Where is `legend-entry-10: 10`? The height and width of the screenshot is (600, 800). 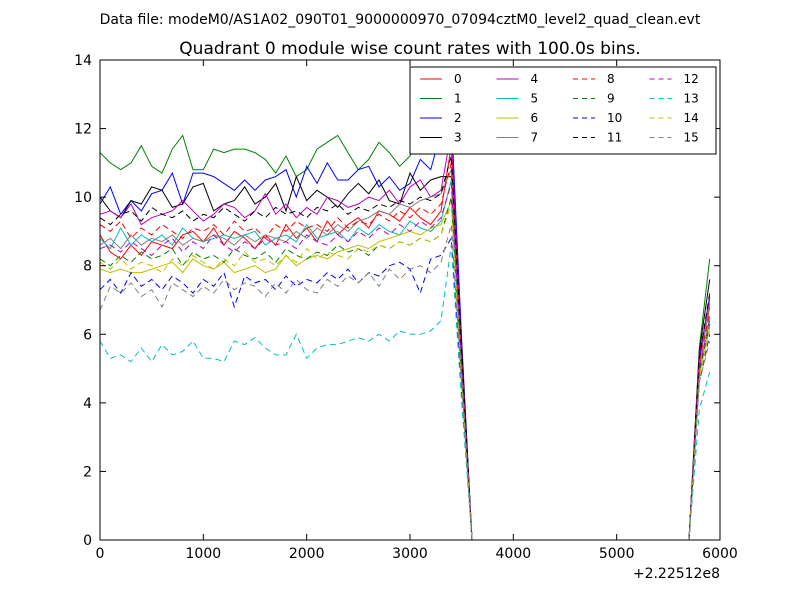
legend-entry-10: 10 is located at coordinates (597, 118).